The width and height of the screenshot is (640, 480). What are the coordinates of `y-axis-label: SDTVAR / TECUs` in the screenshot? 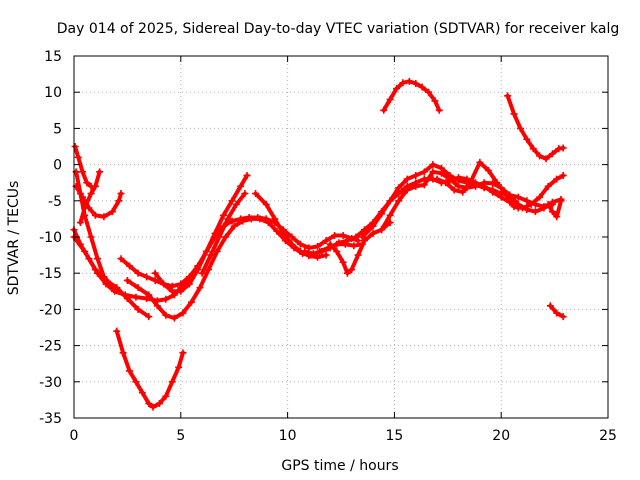 It's located at (14, 238).